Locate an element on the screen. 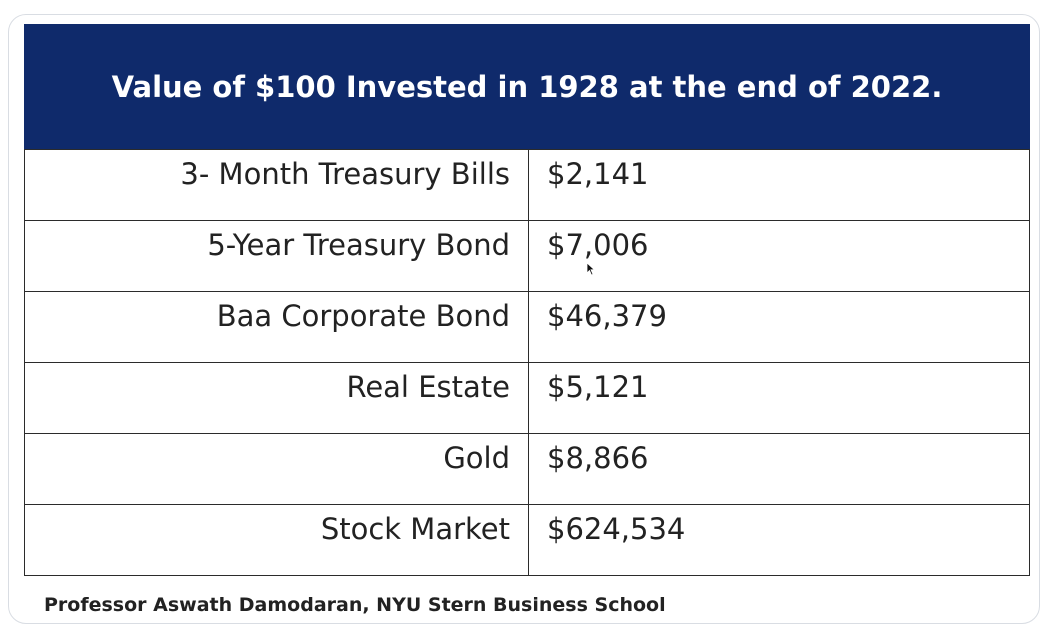 The width and height of the screenshot is (1050, 636). table-row: 3- Month Treasury Bills $2,141 is located at coordinates (527, 185).